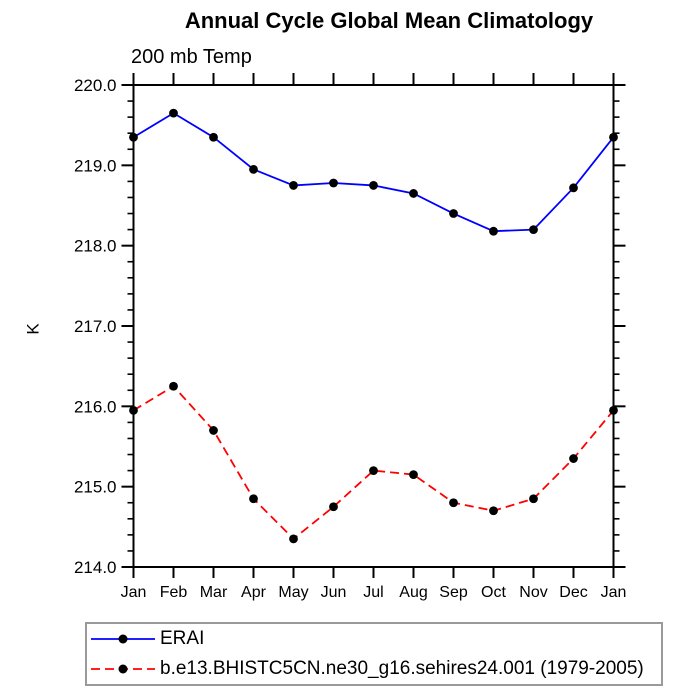 Image resolution: width=700 pixels, height=700 pixels. I want to click on y-tick-label: 215.0, so click(95, 487).